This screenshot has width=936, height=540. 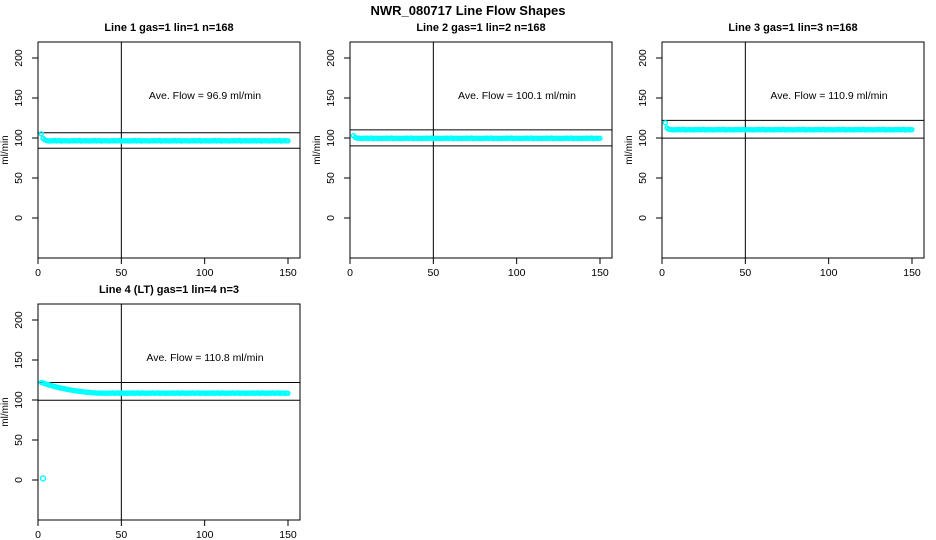 What do you see at coordinates (517, 96) in the screenshot?
I see `ave-flow-annotation: Ave. Flow = 100.1 ml/min` at bounding box center [517, 96].